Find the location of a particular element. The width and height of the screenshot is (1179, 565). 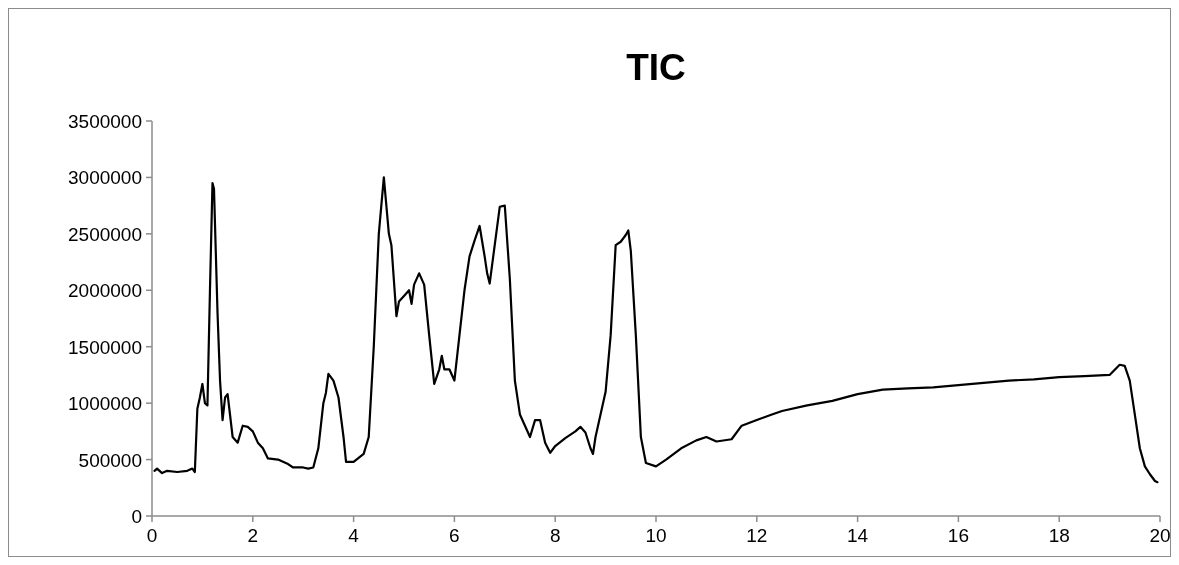

x-tick-label: 12 is located at coordinates (757, 535).